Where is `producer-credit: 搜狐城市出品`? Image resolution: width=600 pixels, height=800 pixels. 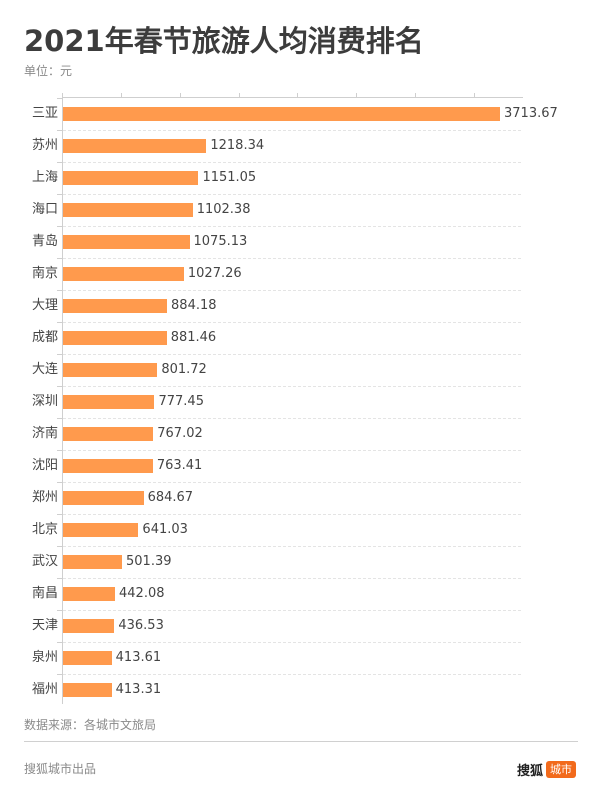
producer-credit: 搜狐城市出品 is located at coordinates (60, 769).